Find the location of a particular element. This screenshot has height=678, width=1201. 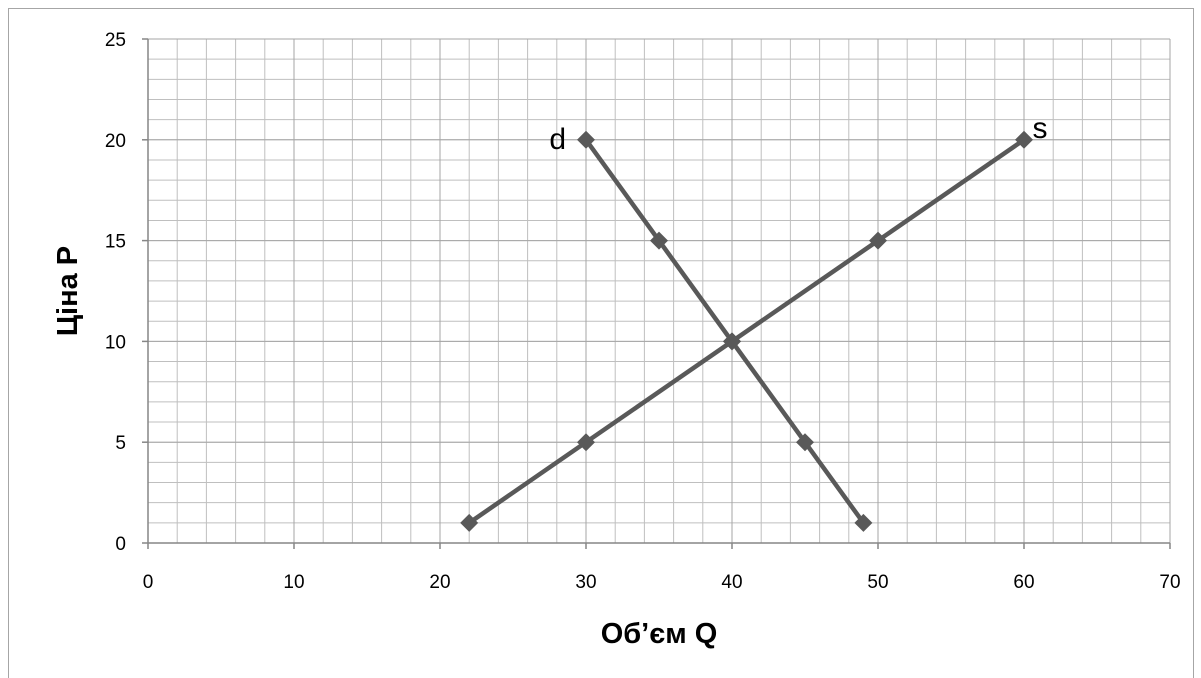

y-tick-label: 15 is located at coordinates (115, 242).